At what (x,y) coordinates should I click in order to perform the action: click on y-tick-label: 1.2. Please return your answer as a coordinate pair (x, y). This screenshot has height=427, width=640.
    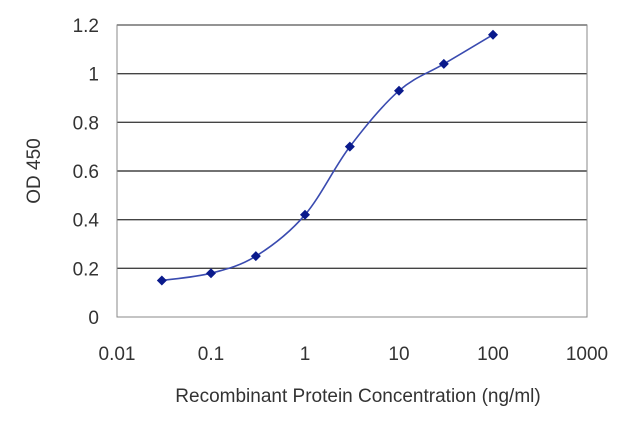
    Looking at the image, I should click on (86, 26).